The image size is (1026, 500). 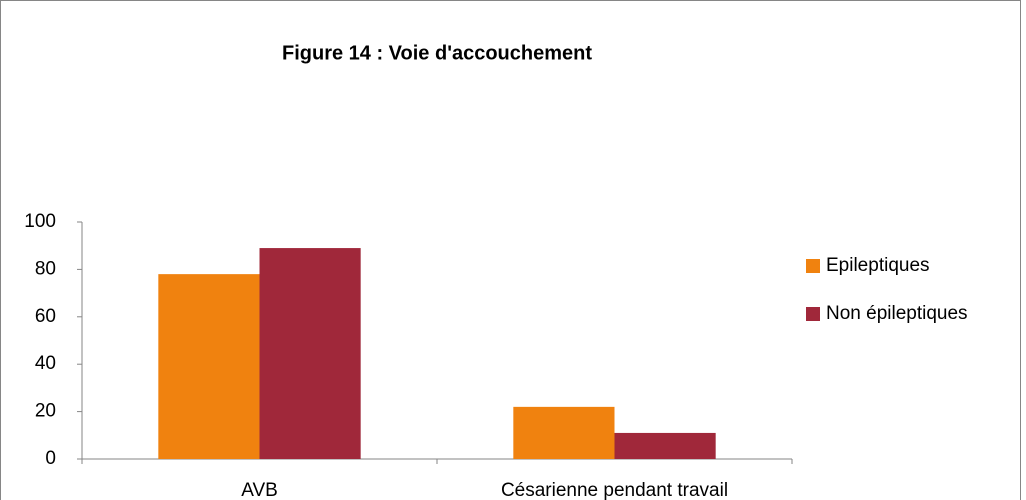 What do you see at coordinates (45, 363) in the screenshot?
I see `y-tick-label: 40` at bounding box center [45, 363].